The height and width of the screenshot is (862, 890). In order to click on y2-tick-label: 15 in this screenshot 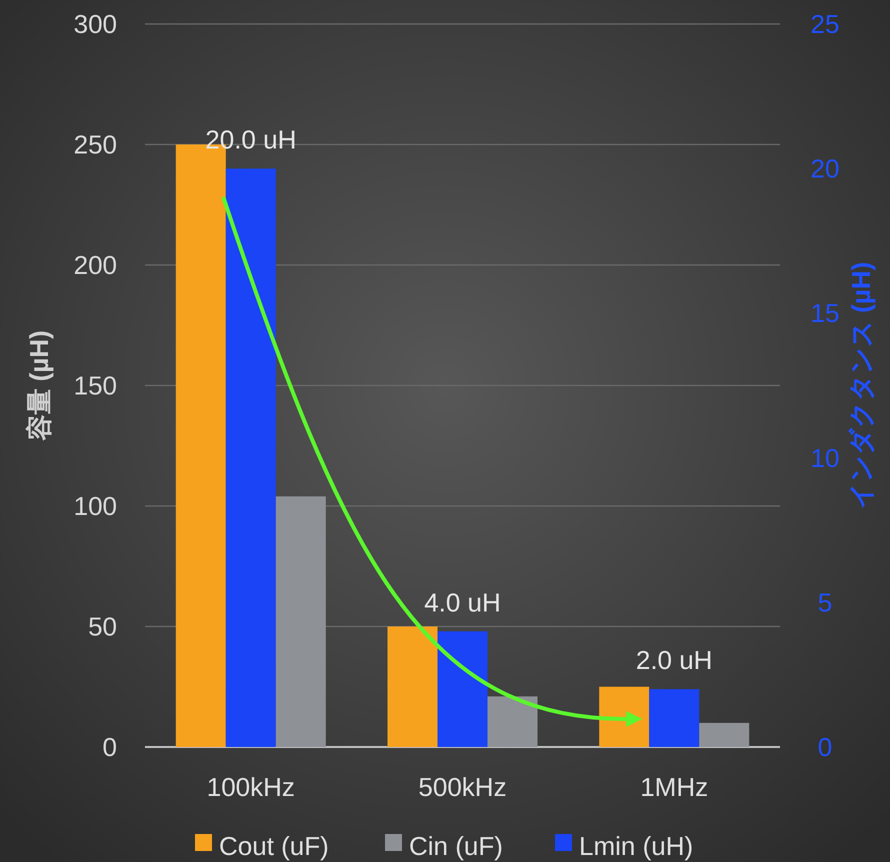, I will do `click(825, 313)`.